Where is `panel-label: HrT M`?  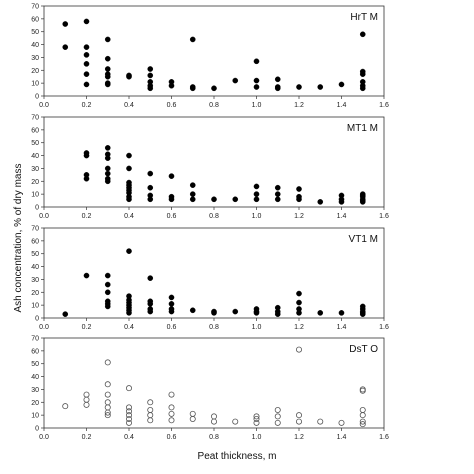
panel-label: HrT M is located at coordinates (364, 17).